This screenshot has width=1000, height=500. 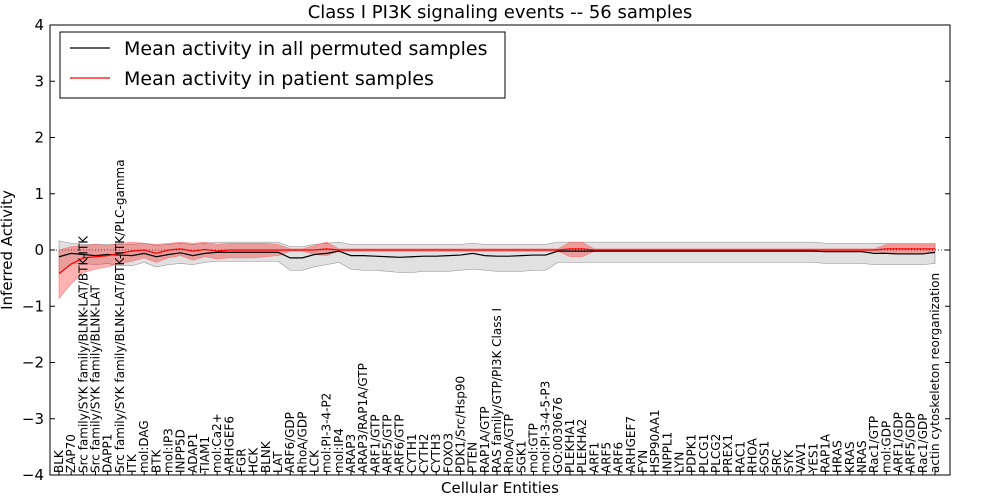 I want to click on permuted-mean-line, so click(x=497, y=254).